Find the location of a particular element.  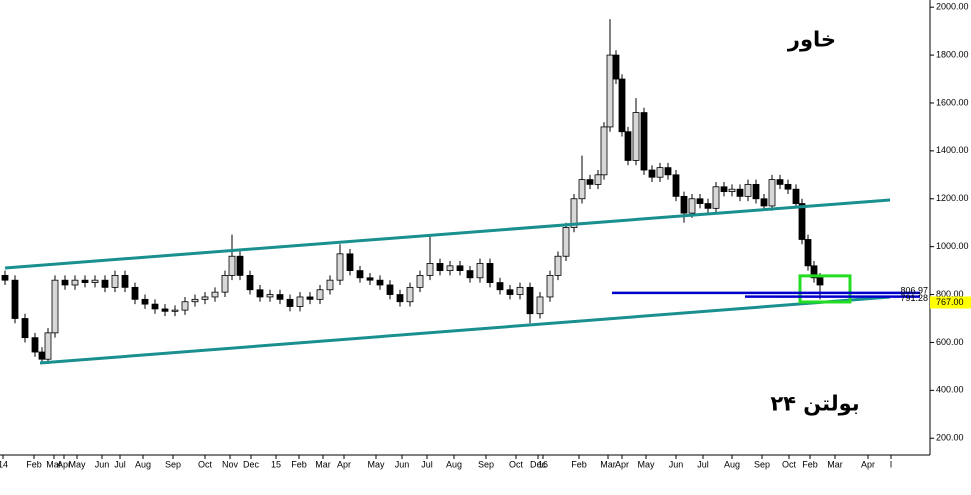

level-label: 806.97 is located at coordinates (914, 290).